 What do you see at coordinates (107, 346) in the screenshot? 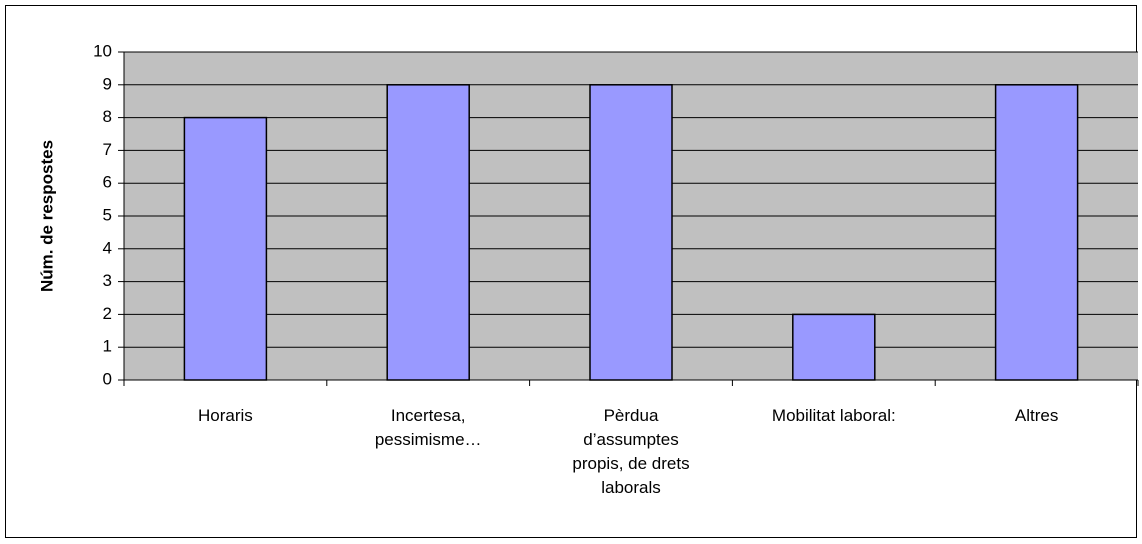
I see `y-tick-label: 1` at bounding box center [107, 346].